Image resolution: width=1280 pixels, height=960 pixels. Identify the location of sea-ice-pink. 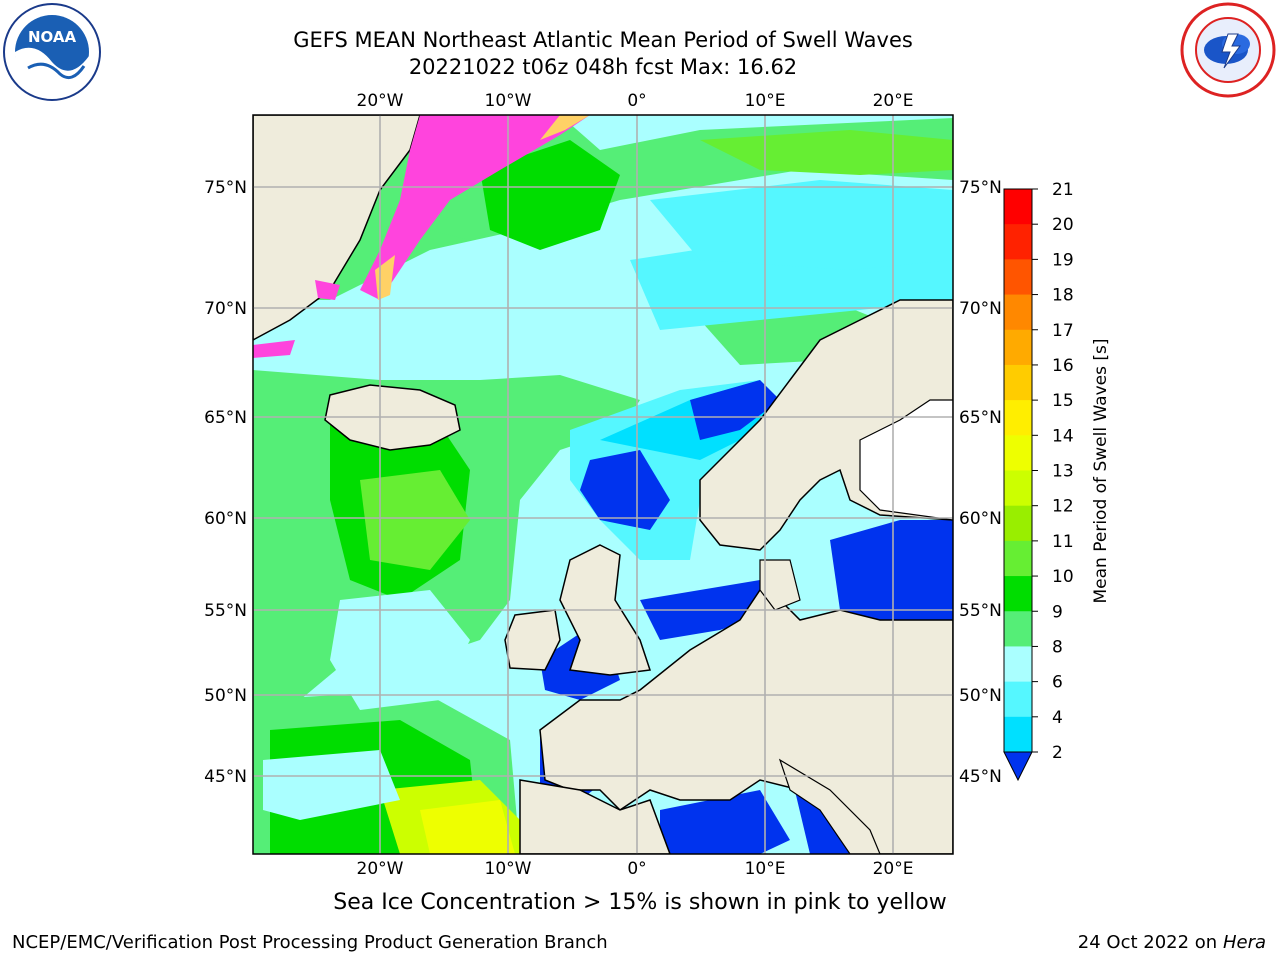
(475, 207).